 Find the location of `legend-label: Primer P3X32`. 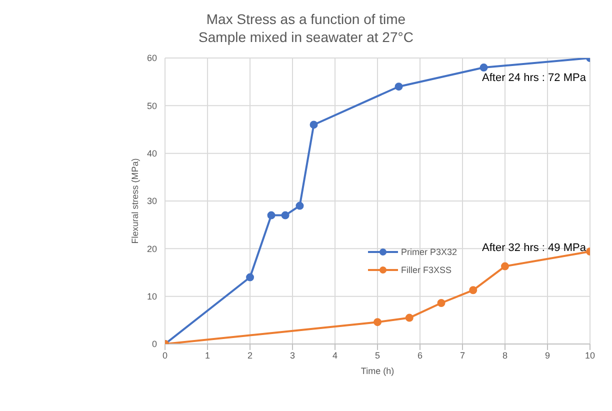

legend-label: Primer P3X32 is located at coordinates (429, 252).